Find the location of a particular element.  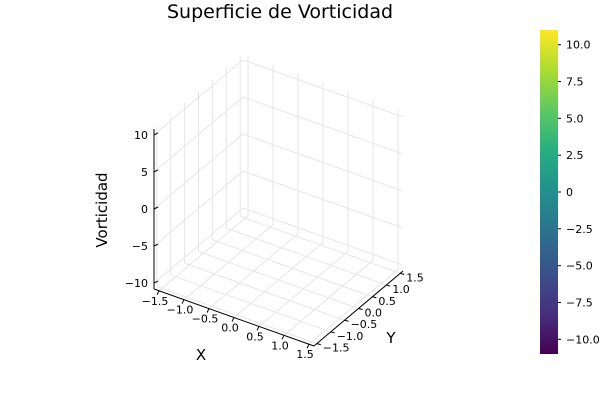

z-tick-label: 0 is located at coordinates (144, 209).